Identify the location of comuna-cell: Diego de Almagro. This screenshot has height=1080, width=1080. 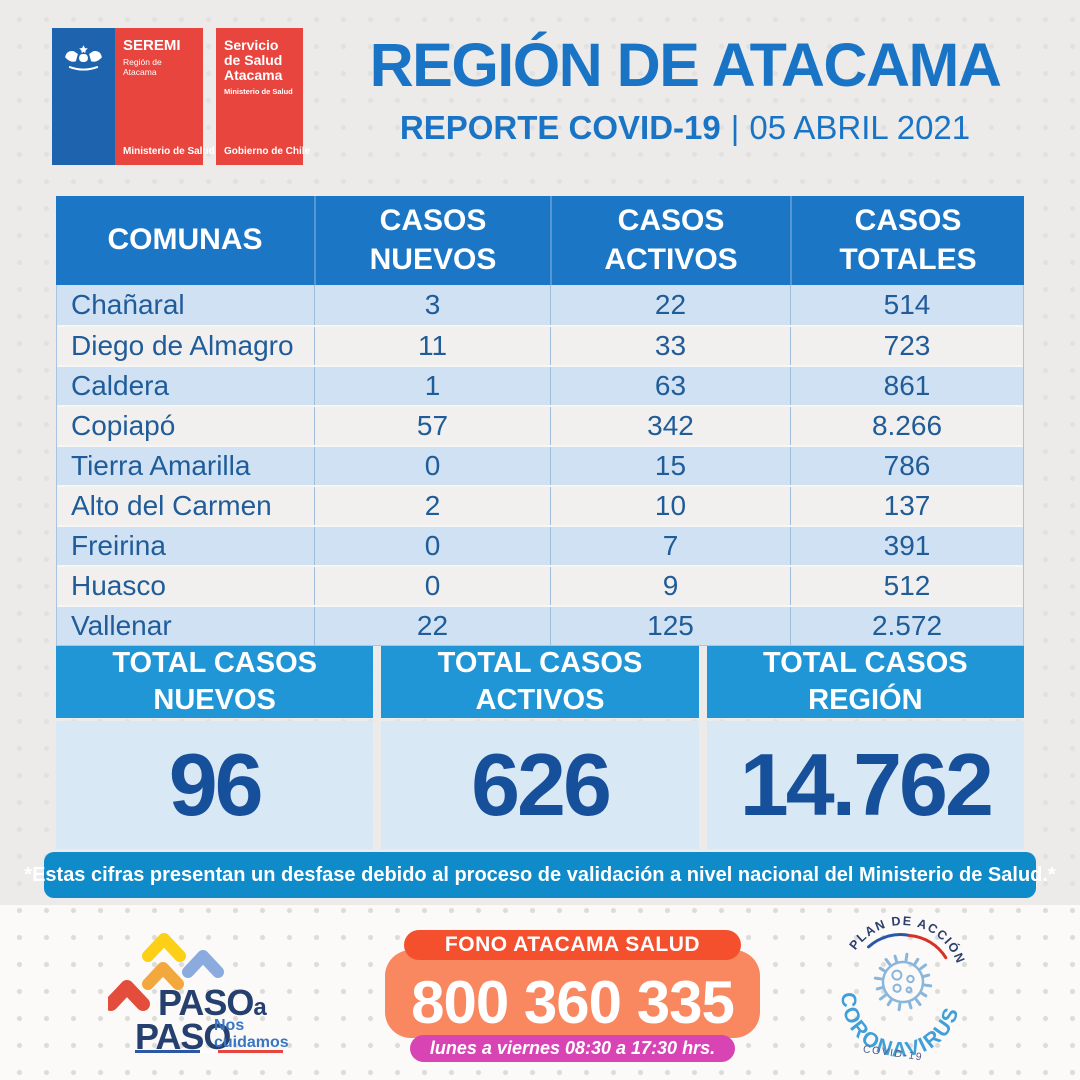
(182, 345).